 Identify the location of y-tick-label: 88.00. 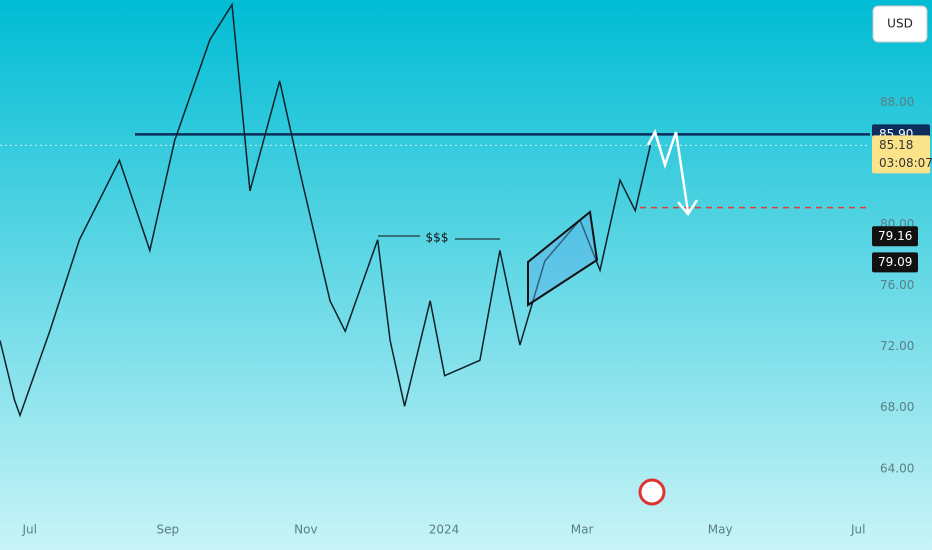
(897, 102).